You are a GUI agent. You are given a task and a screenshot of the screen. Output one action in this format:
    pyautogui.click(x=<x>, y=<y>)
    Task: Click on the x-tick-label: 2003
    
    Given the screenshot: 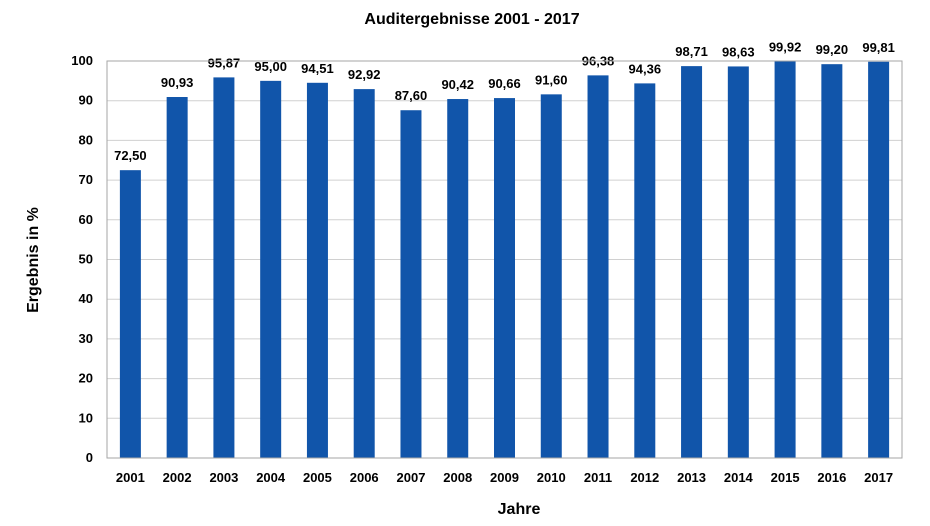 What is the action you would take?
    pyautogui.click(x=223, y=477)
    